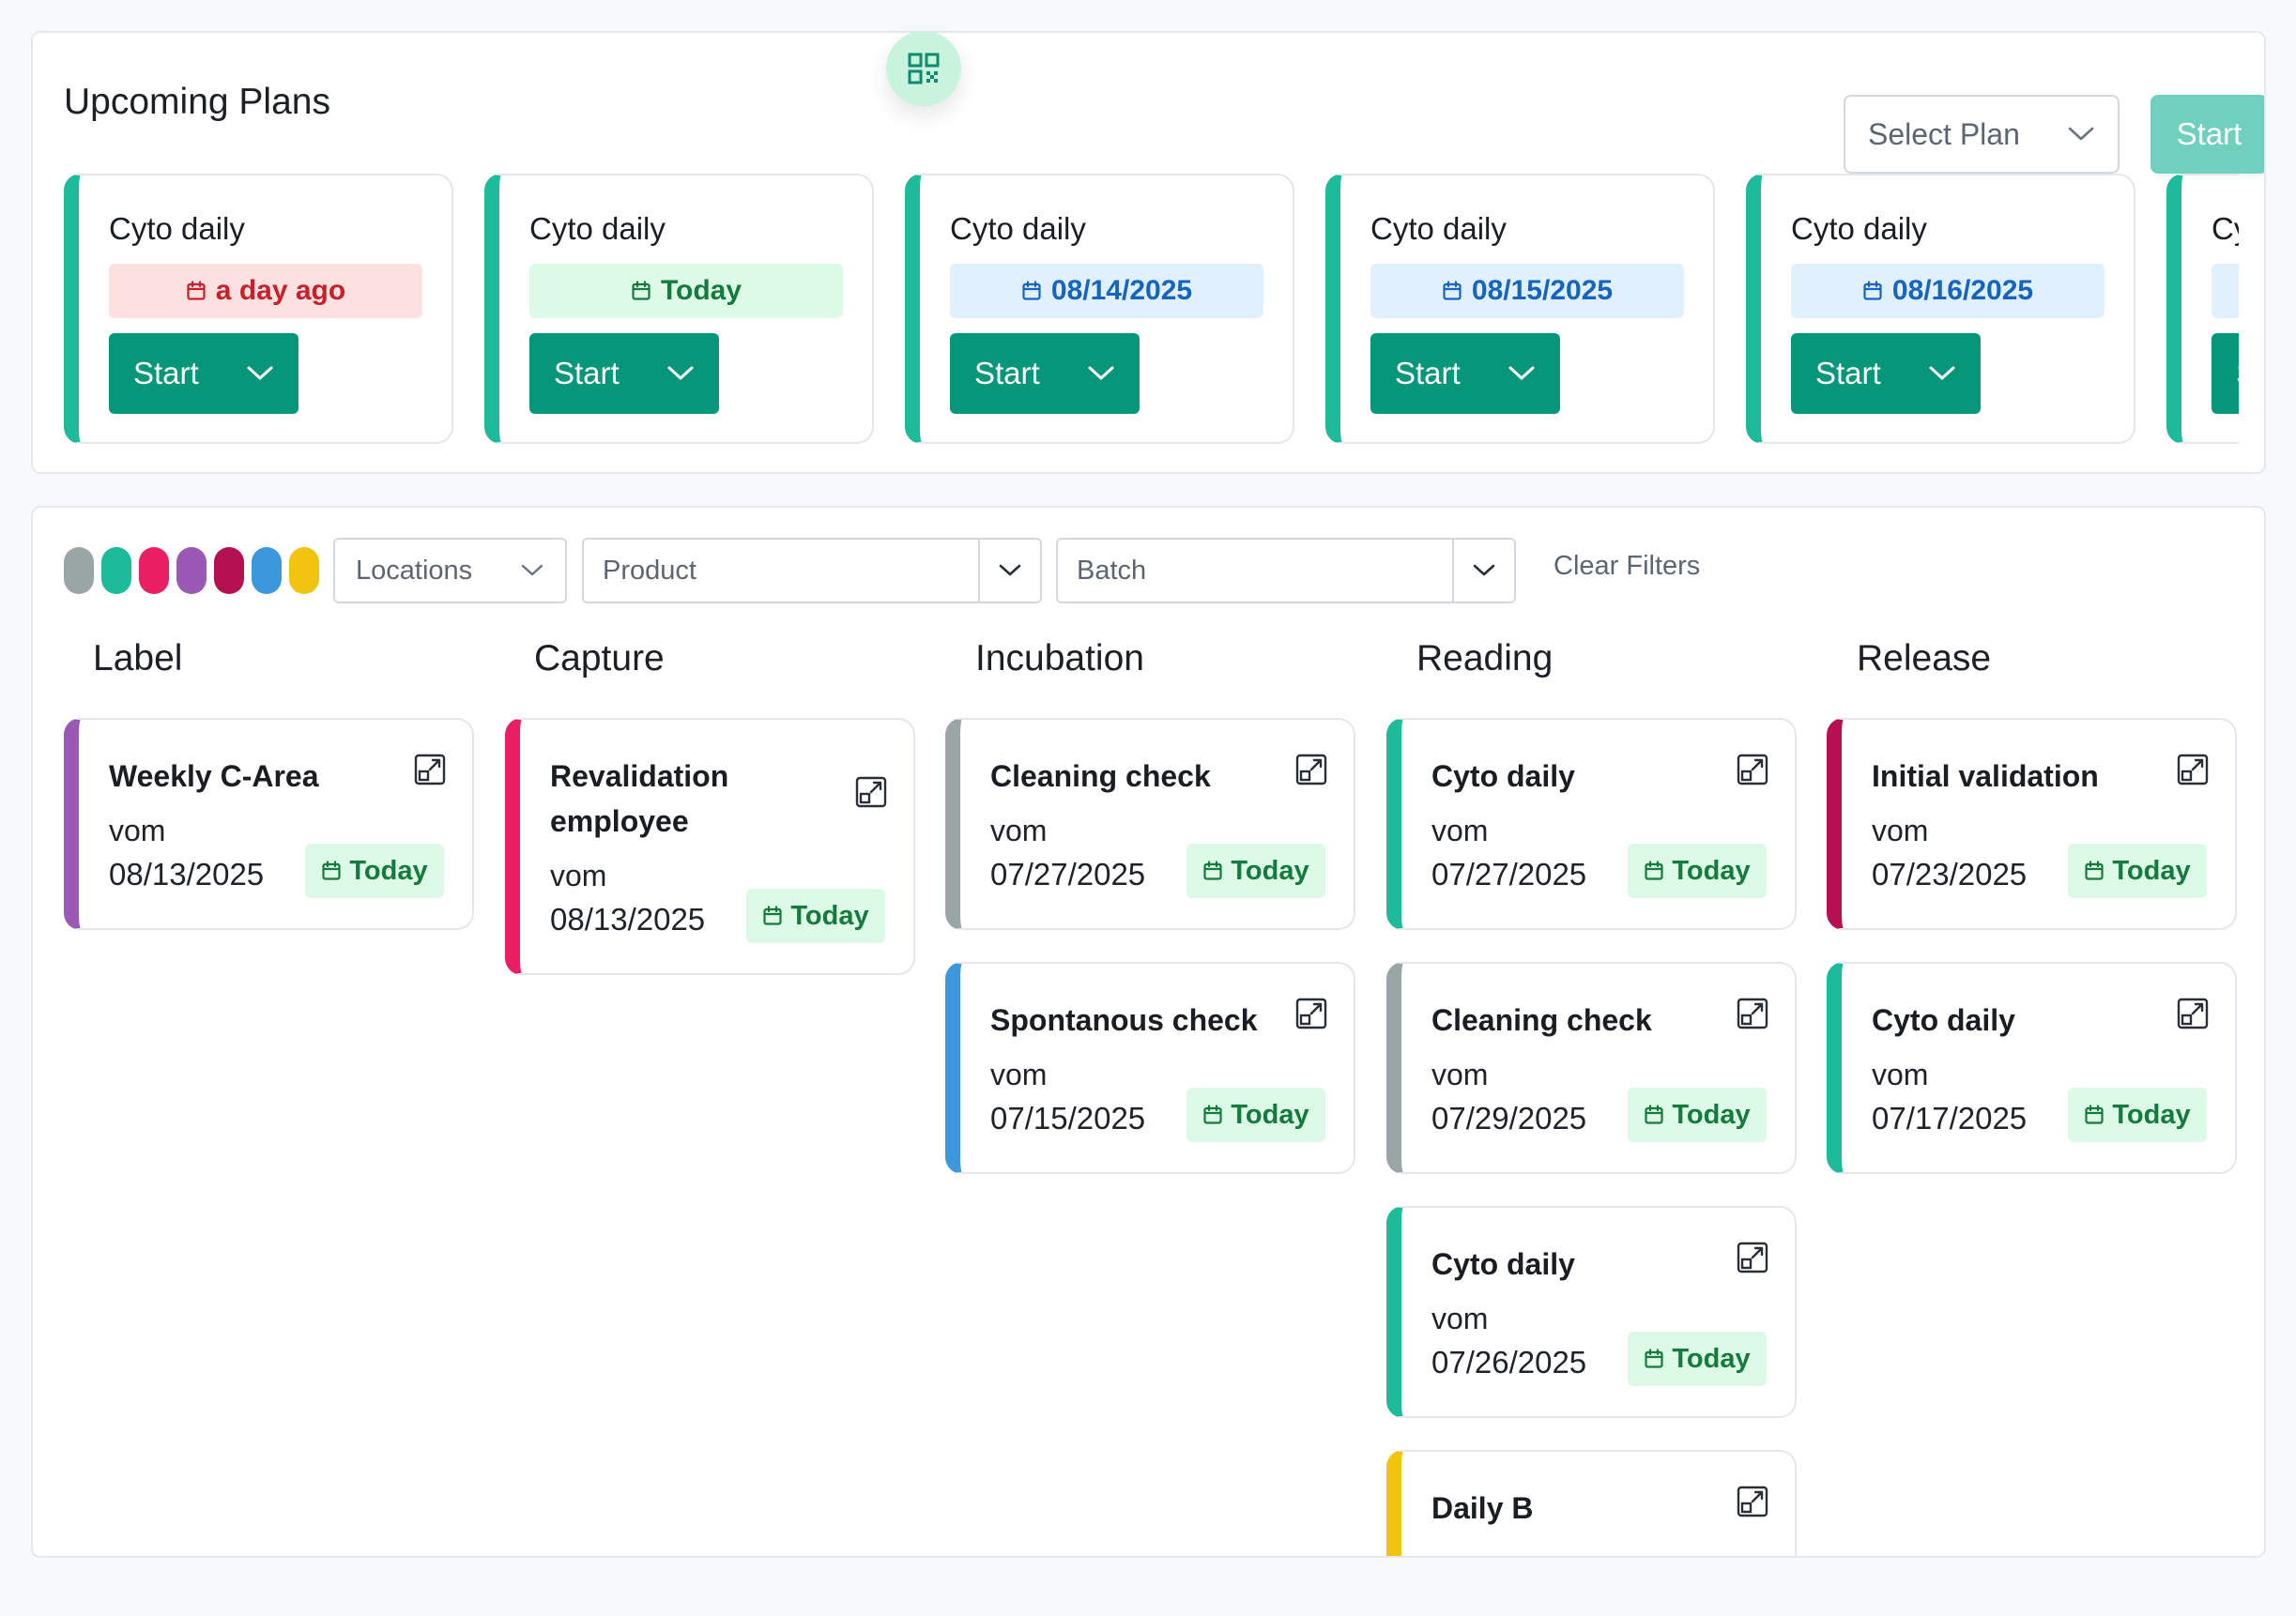 This screenshot has height=1616, width=2296. I want to click on clear-filters-button: Clear Filters, so click(1627, 566).